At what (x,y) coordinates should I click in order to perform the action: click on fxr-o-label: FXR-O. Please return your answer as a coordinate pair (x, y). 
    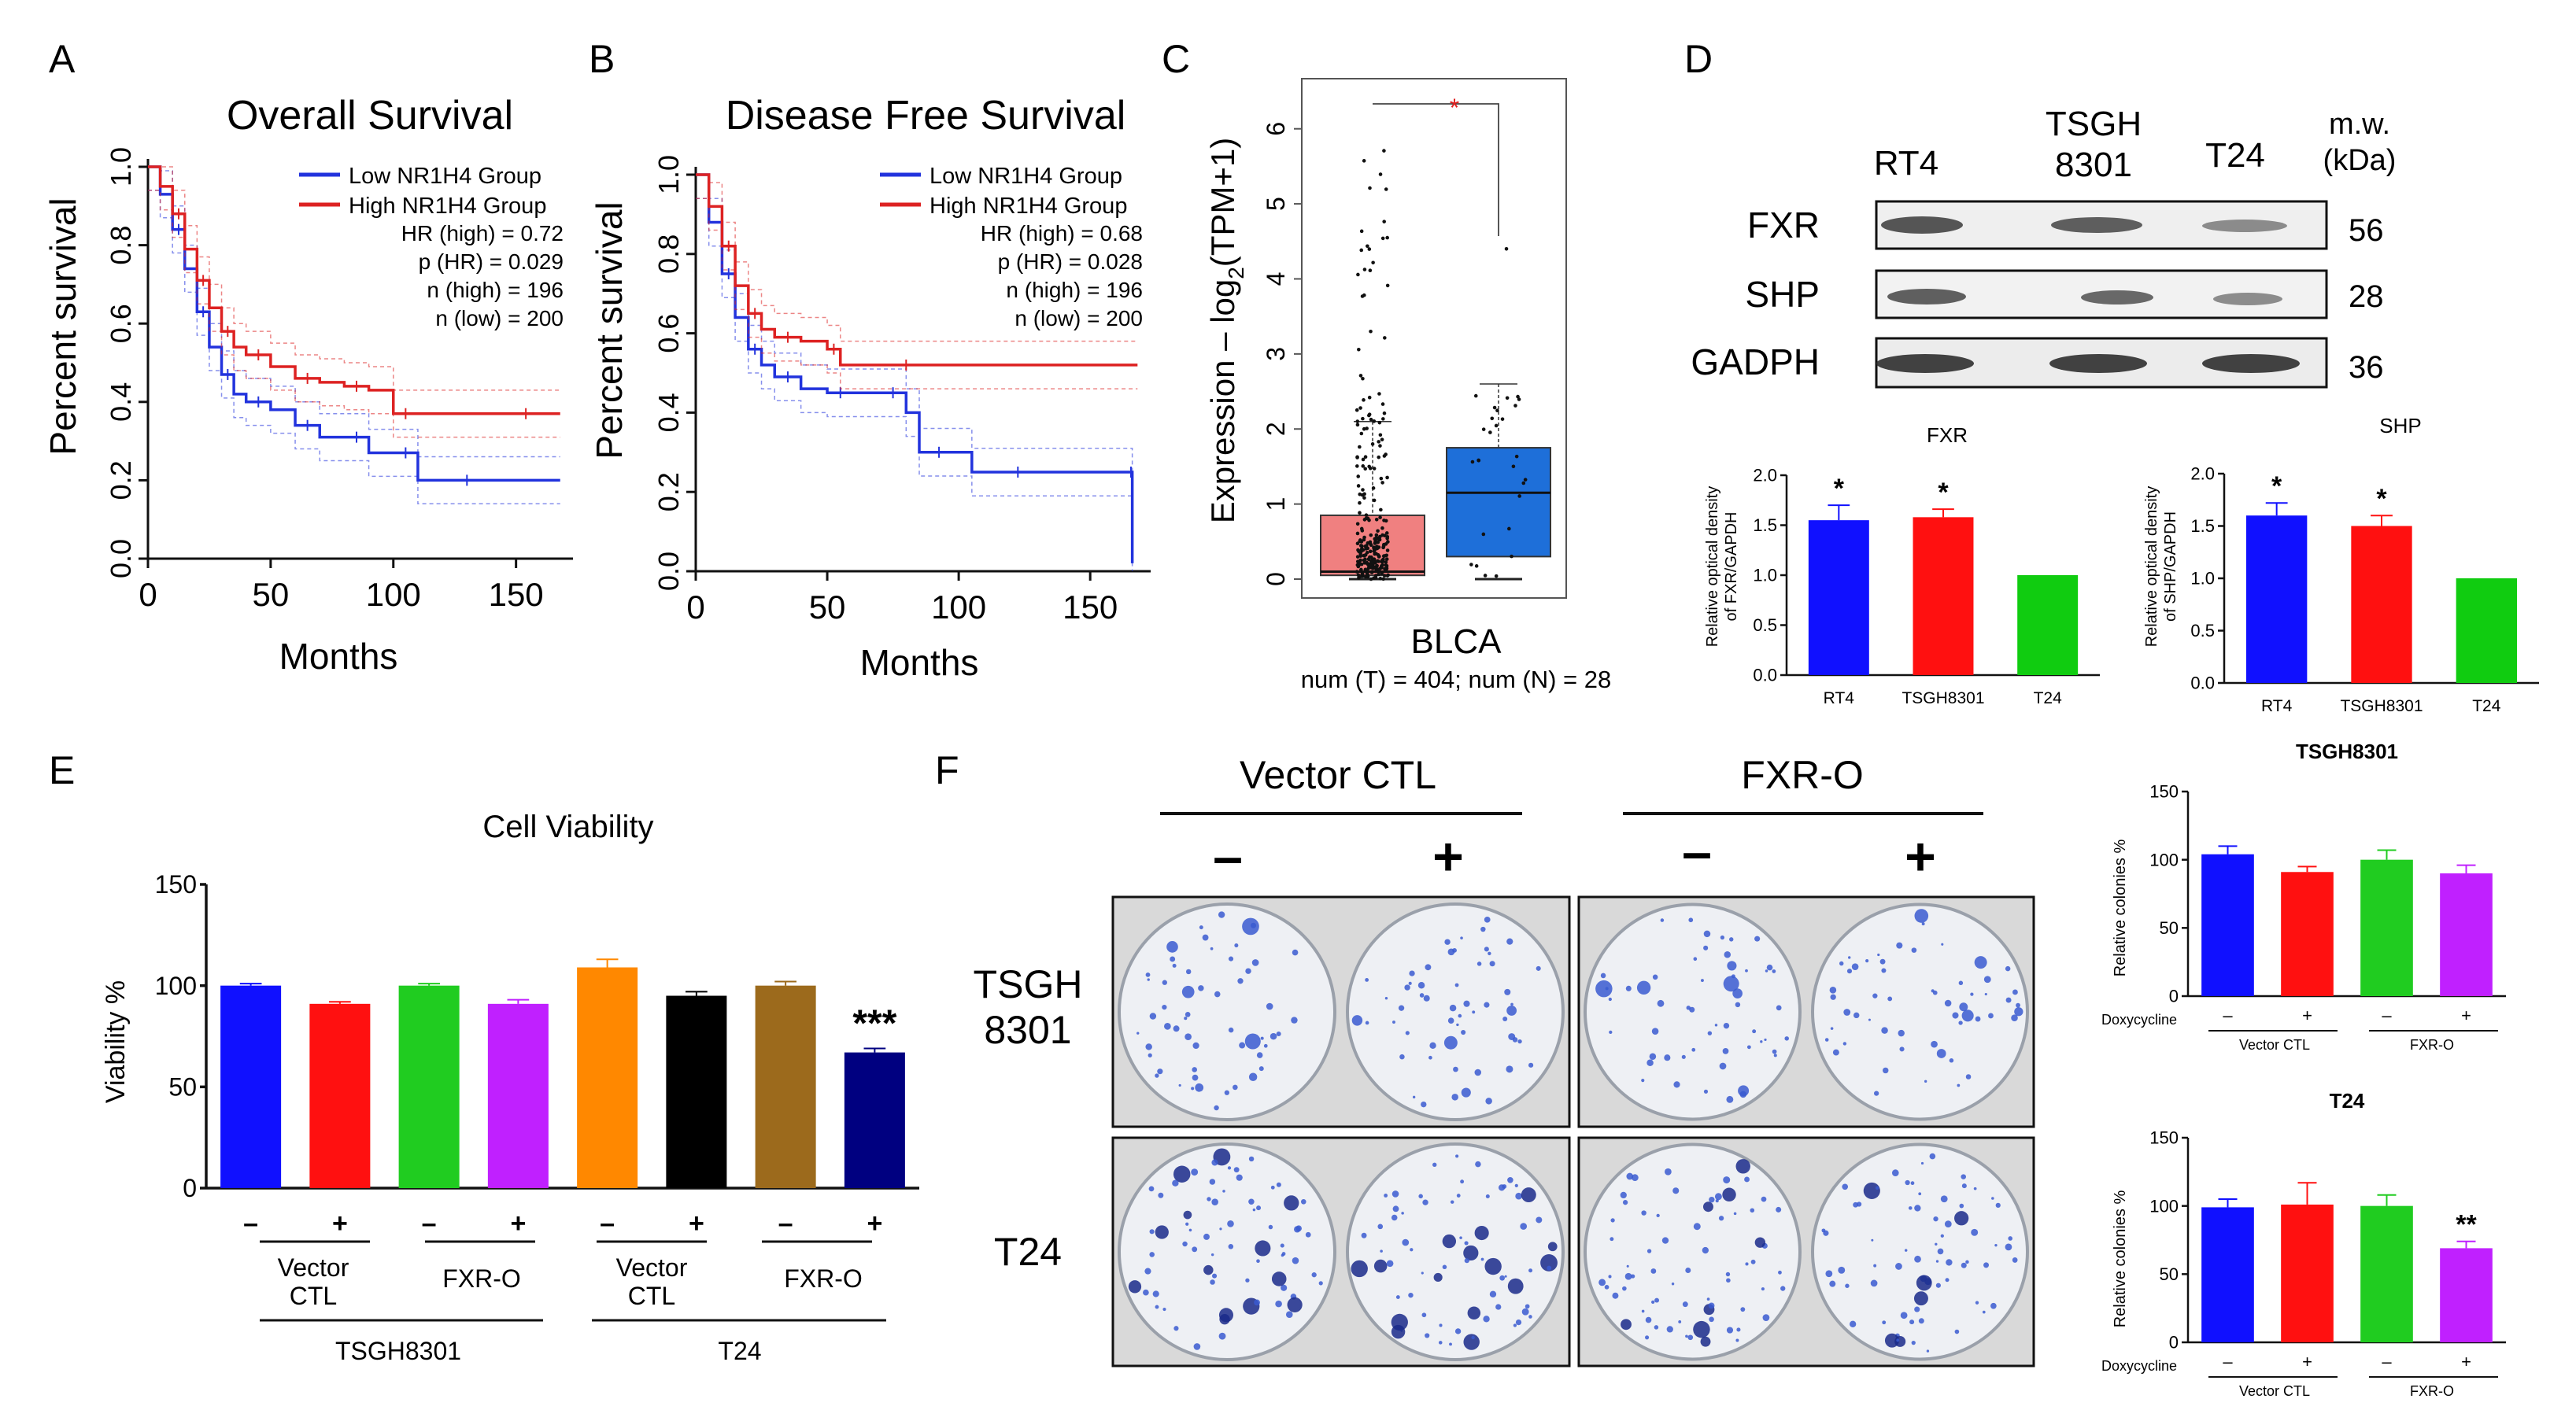
    Looking at the image, I should click on (2432, 1391).